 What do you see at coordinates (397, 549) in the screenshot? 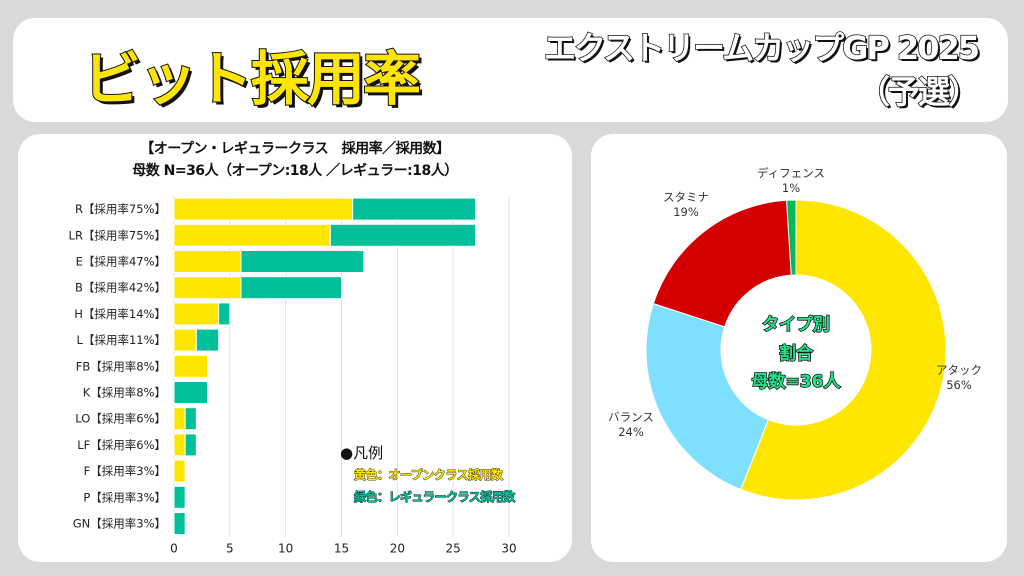
I see `x-tick-label: 20` at bounding box center [397, 549].